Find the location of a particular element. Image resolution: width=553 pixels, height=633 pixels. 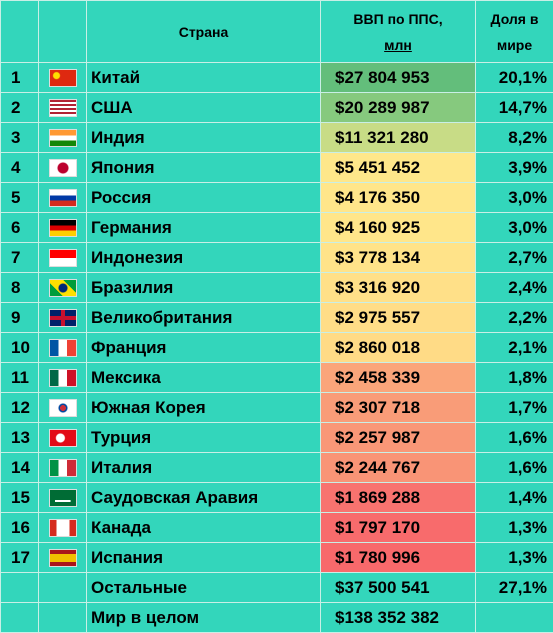

share: 2,4% is located at coordinates (514, 288).